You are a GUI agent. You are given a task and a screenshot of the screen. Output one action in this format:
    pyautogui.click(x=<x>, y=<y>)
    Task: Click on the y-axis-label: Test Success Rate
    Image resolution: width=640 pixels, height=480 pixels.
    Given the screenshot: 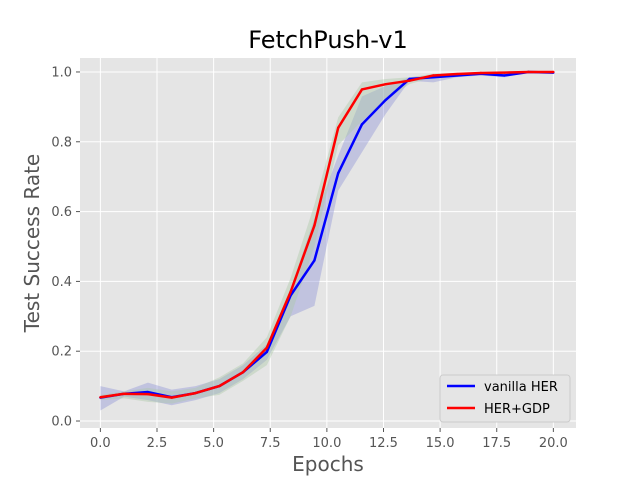 What is the action you would take?
    pyautogui.click(x=32, y=243)
    